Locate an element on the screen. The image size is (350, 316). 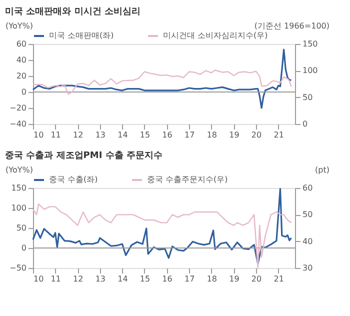
y-tick-label: 100 is located at coordinates (18, 208).